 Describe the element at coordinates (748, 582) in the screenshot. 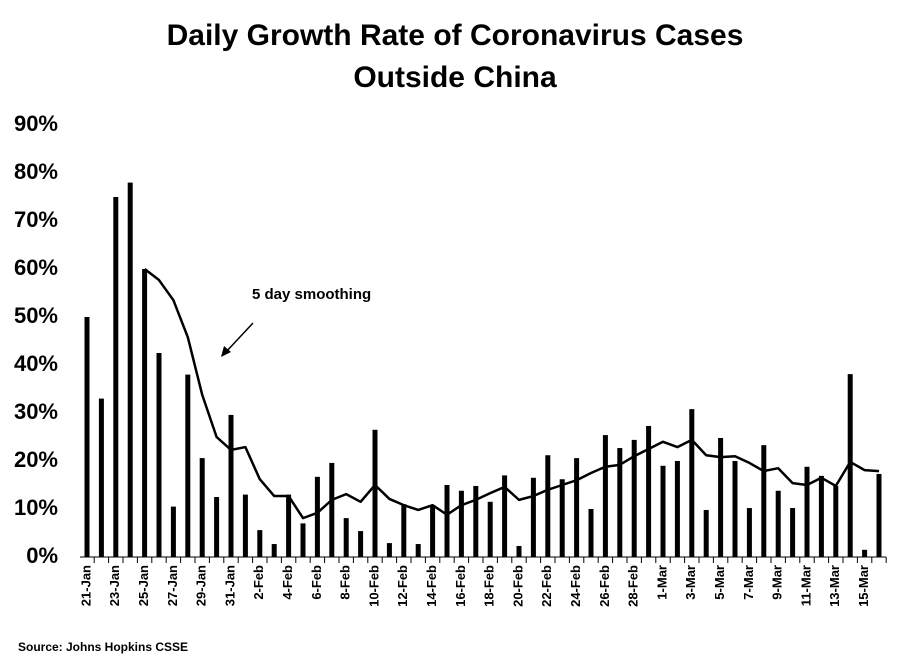

I see `x-tick-label: 7-Mar` at that location.